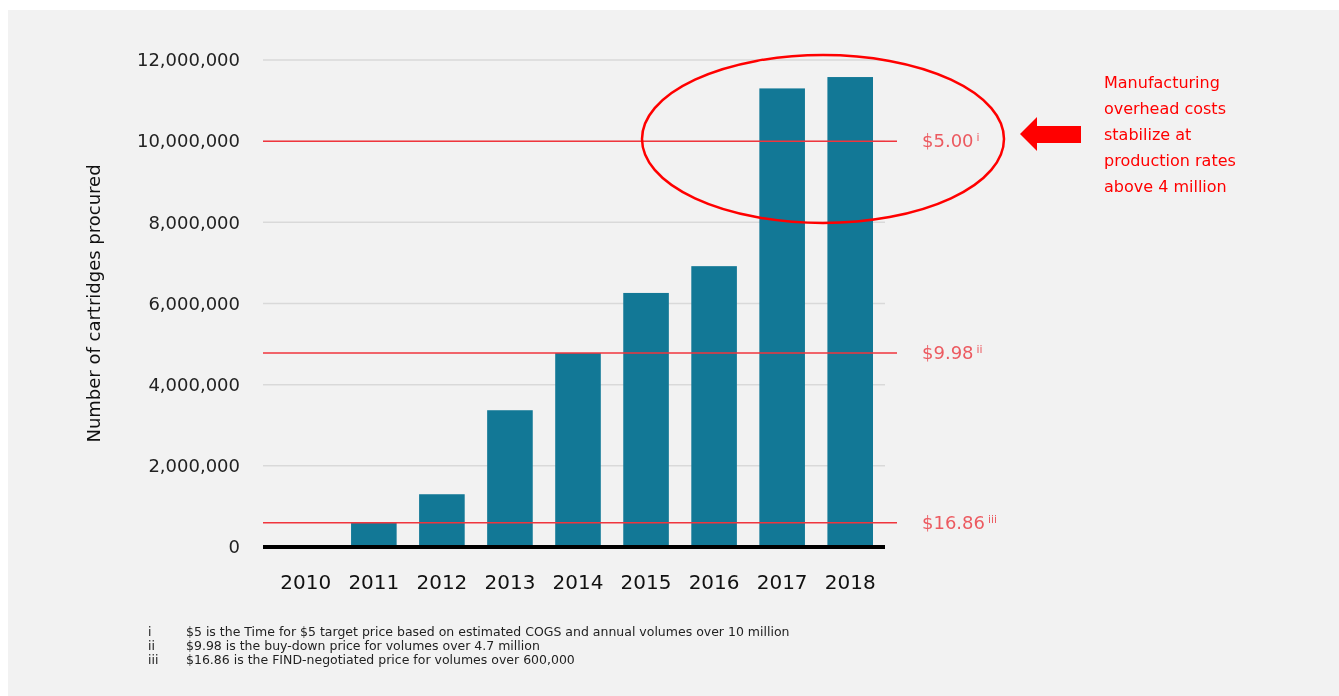  Describe the element at coordinates (306, 582) in the screenshot. I see `x-tick-label: 2010` at that location.